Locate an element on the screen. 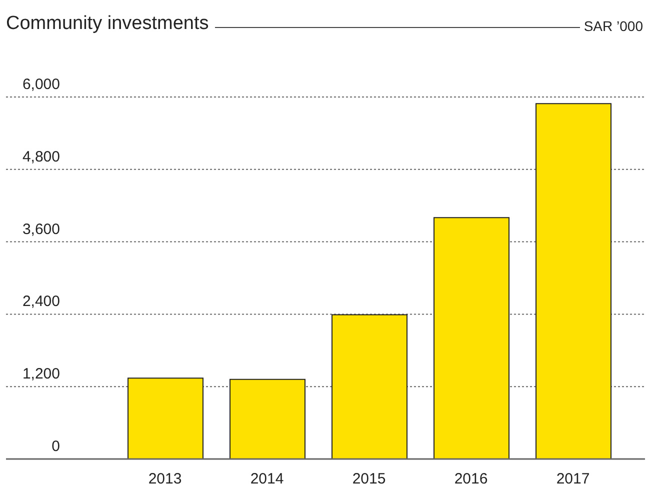 The height and width of the screenshot is (493, 651). y-tick-label: 2,400 is located at coordinates (41, 301).